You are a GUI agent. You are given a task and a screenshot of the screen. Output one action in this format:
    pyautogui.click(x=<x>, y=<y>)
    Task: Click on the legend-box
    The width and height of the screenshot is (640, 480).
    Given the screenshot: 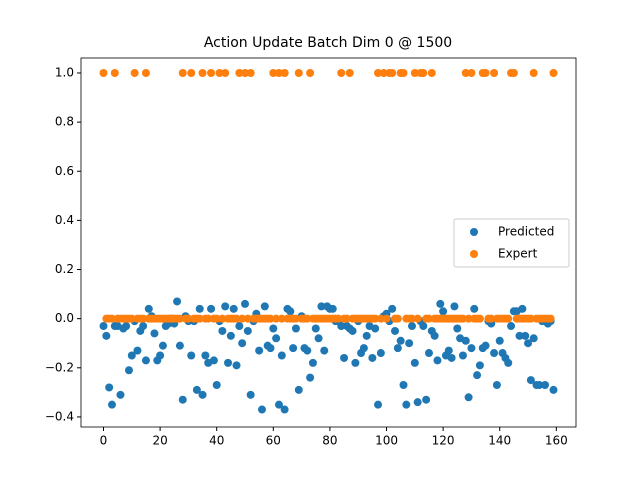 What is the action you would take?
    pyautogui.click(x=511, y=243)
    